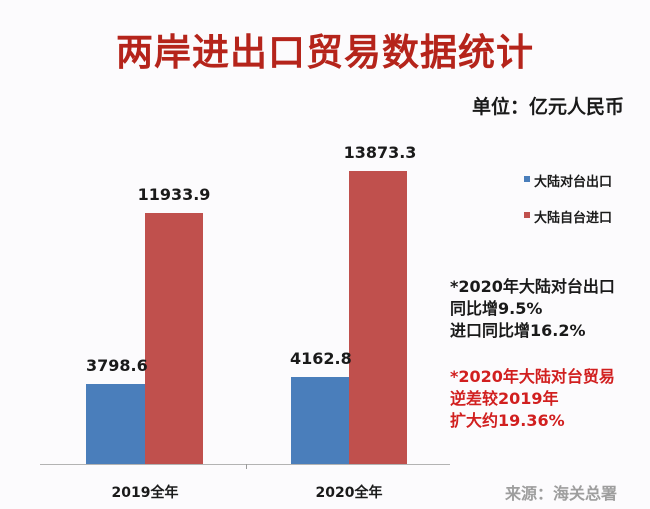  I want to click on bar-value-2019-export: 3798.6, so click(117, 365).